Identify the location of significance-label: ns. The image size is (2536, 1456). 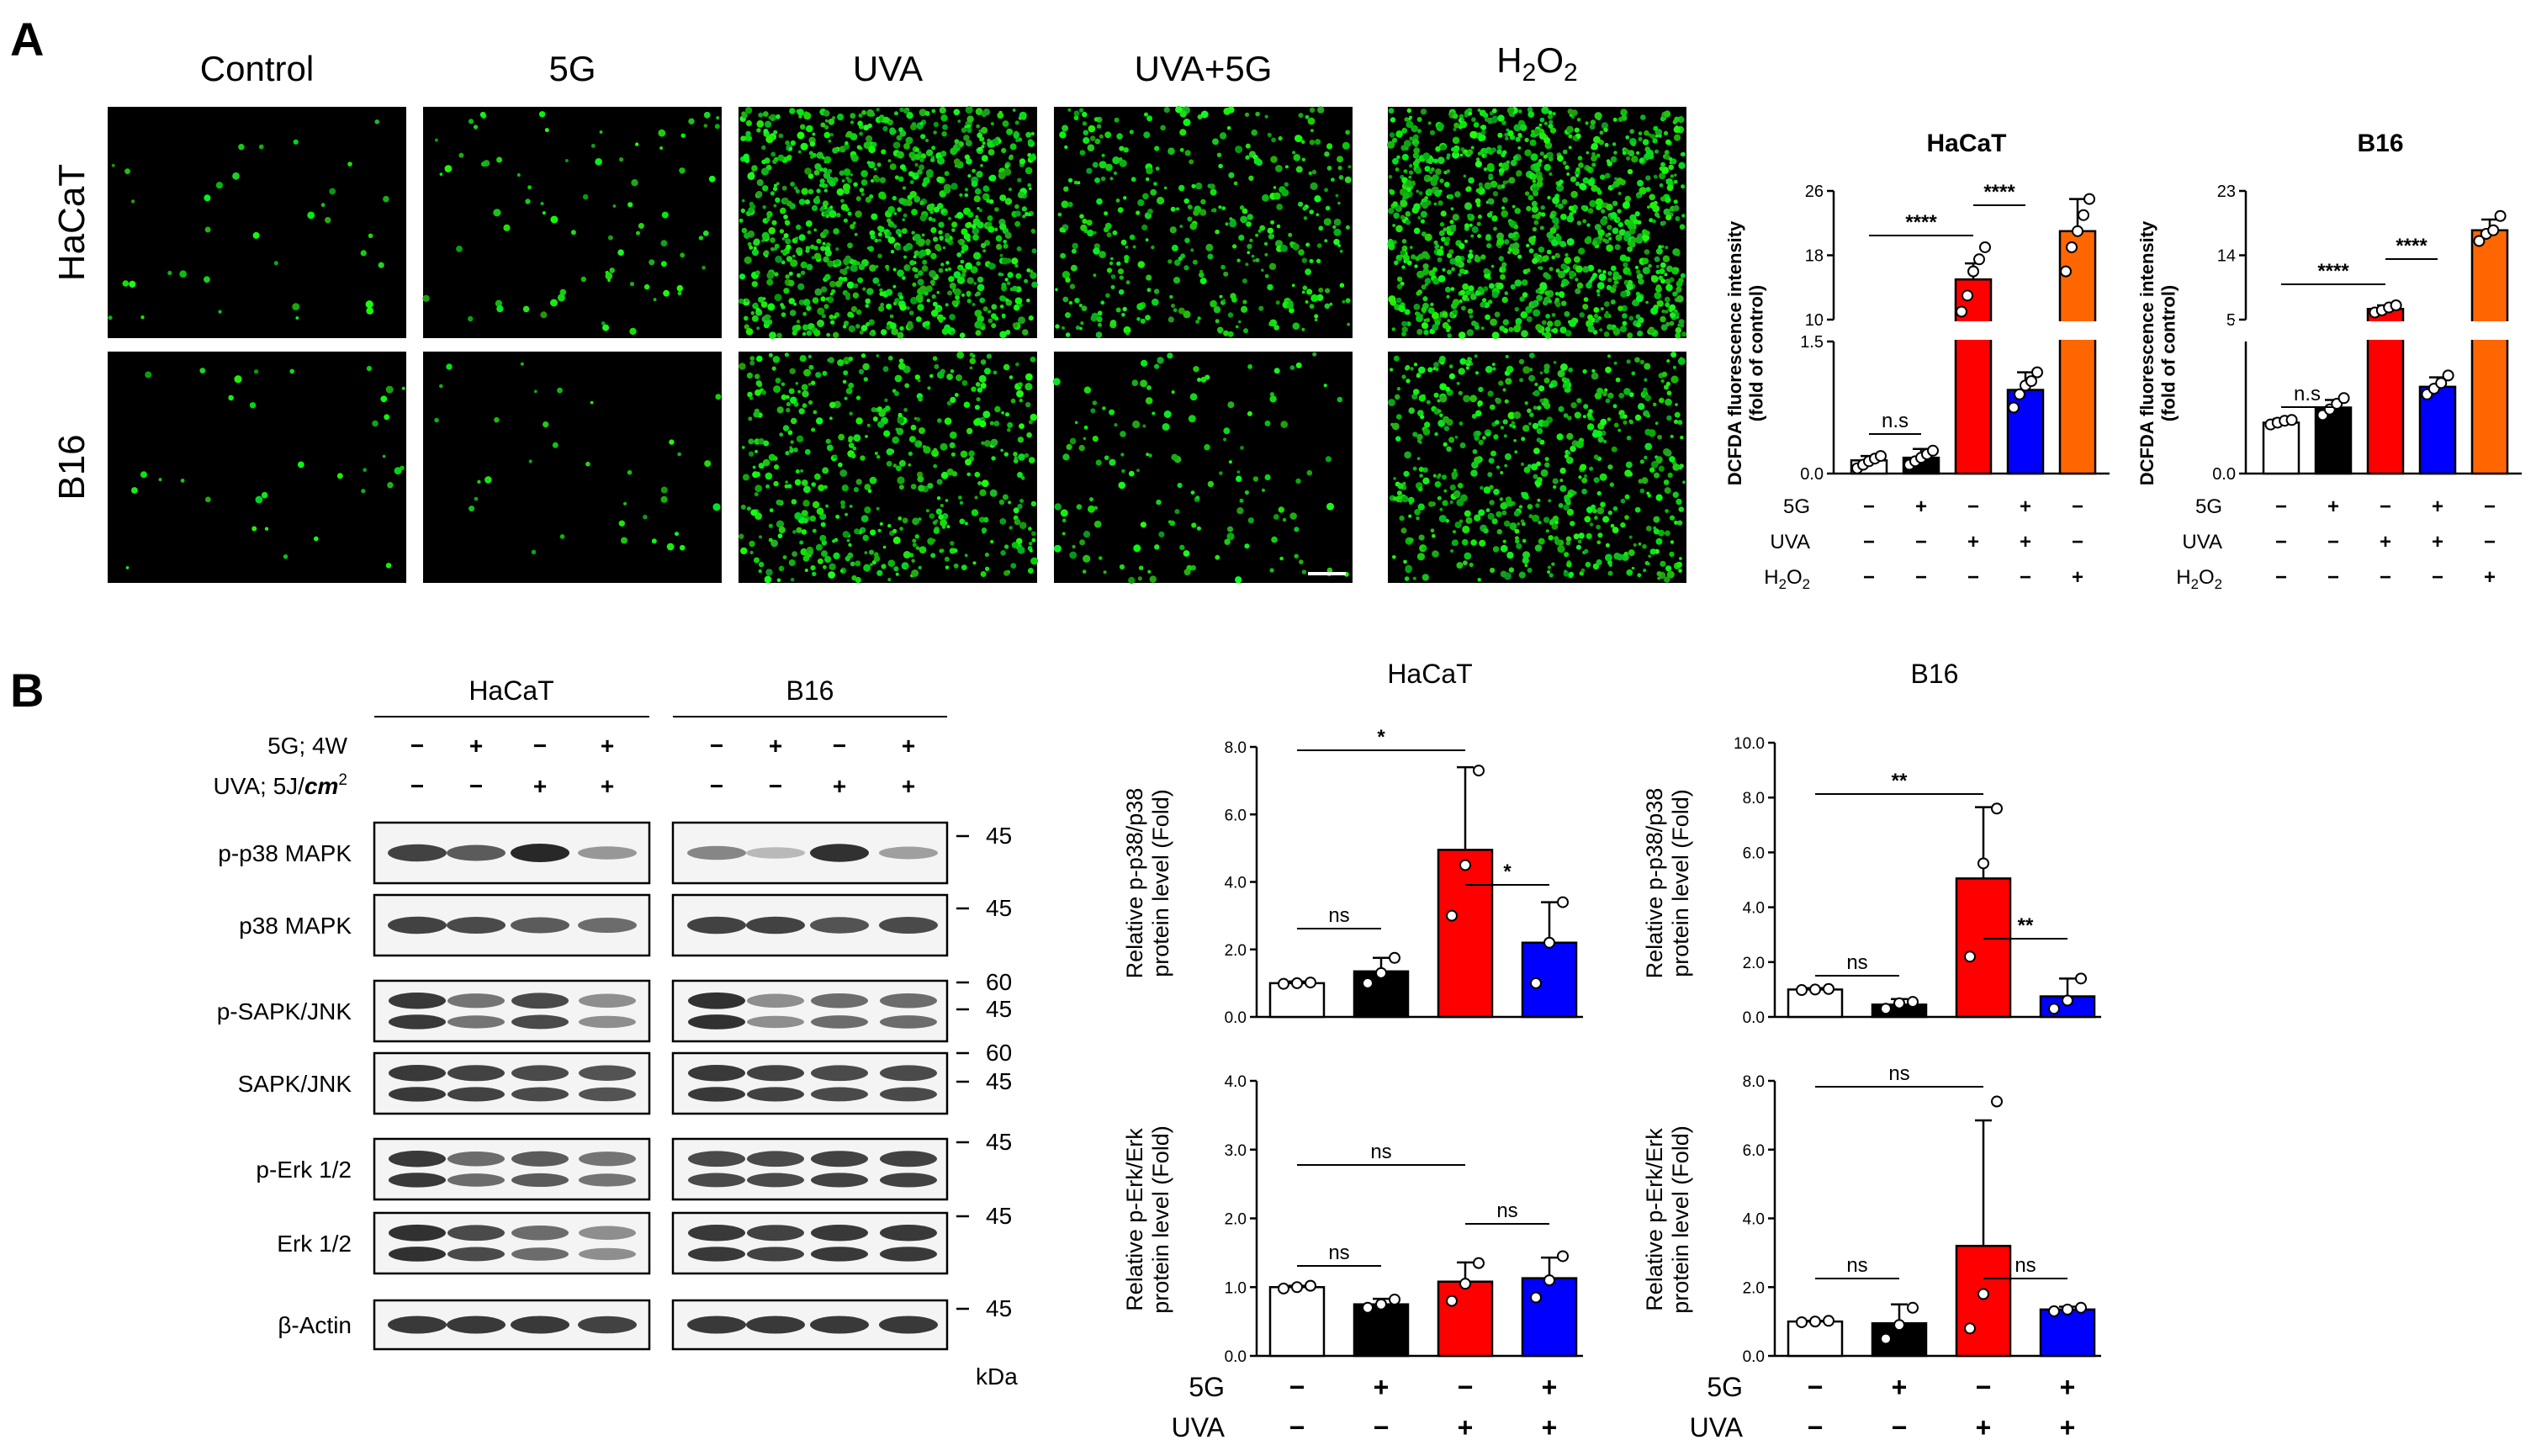
(1338, 1253).